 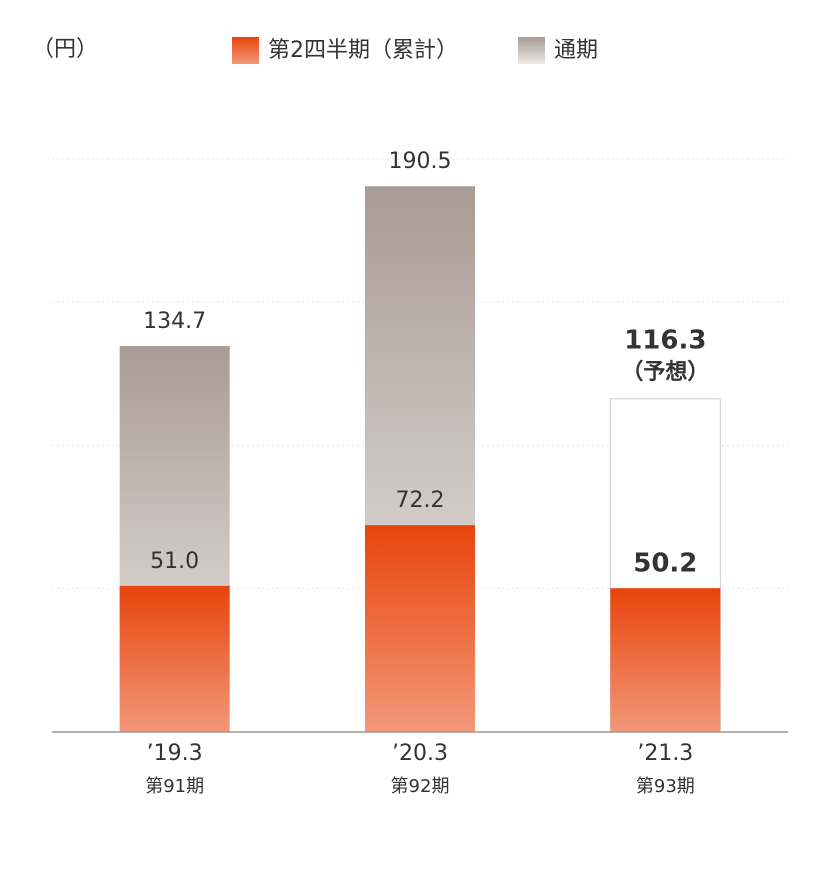 I want to click on legend-label: 第2四半期（累計）, so click(x=363, y=50).